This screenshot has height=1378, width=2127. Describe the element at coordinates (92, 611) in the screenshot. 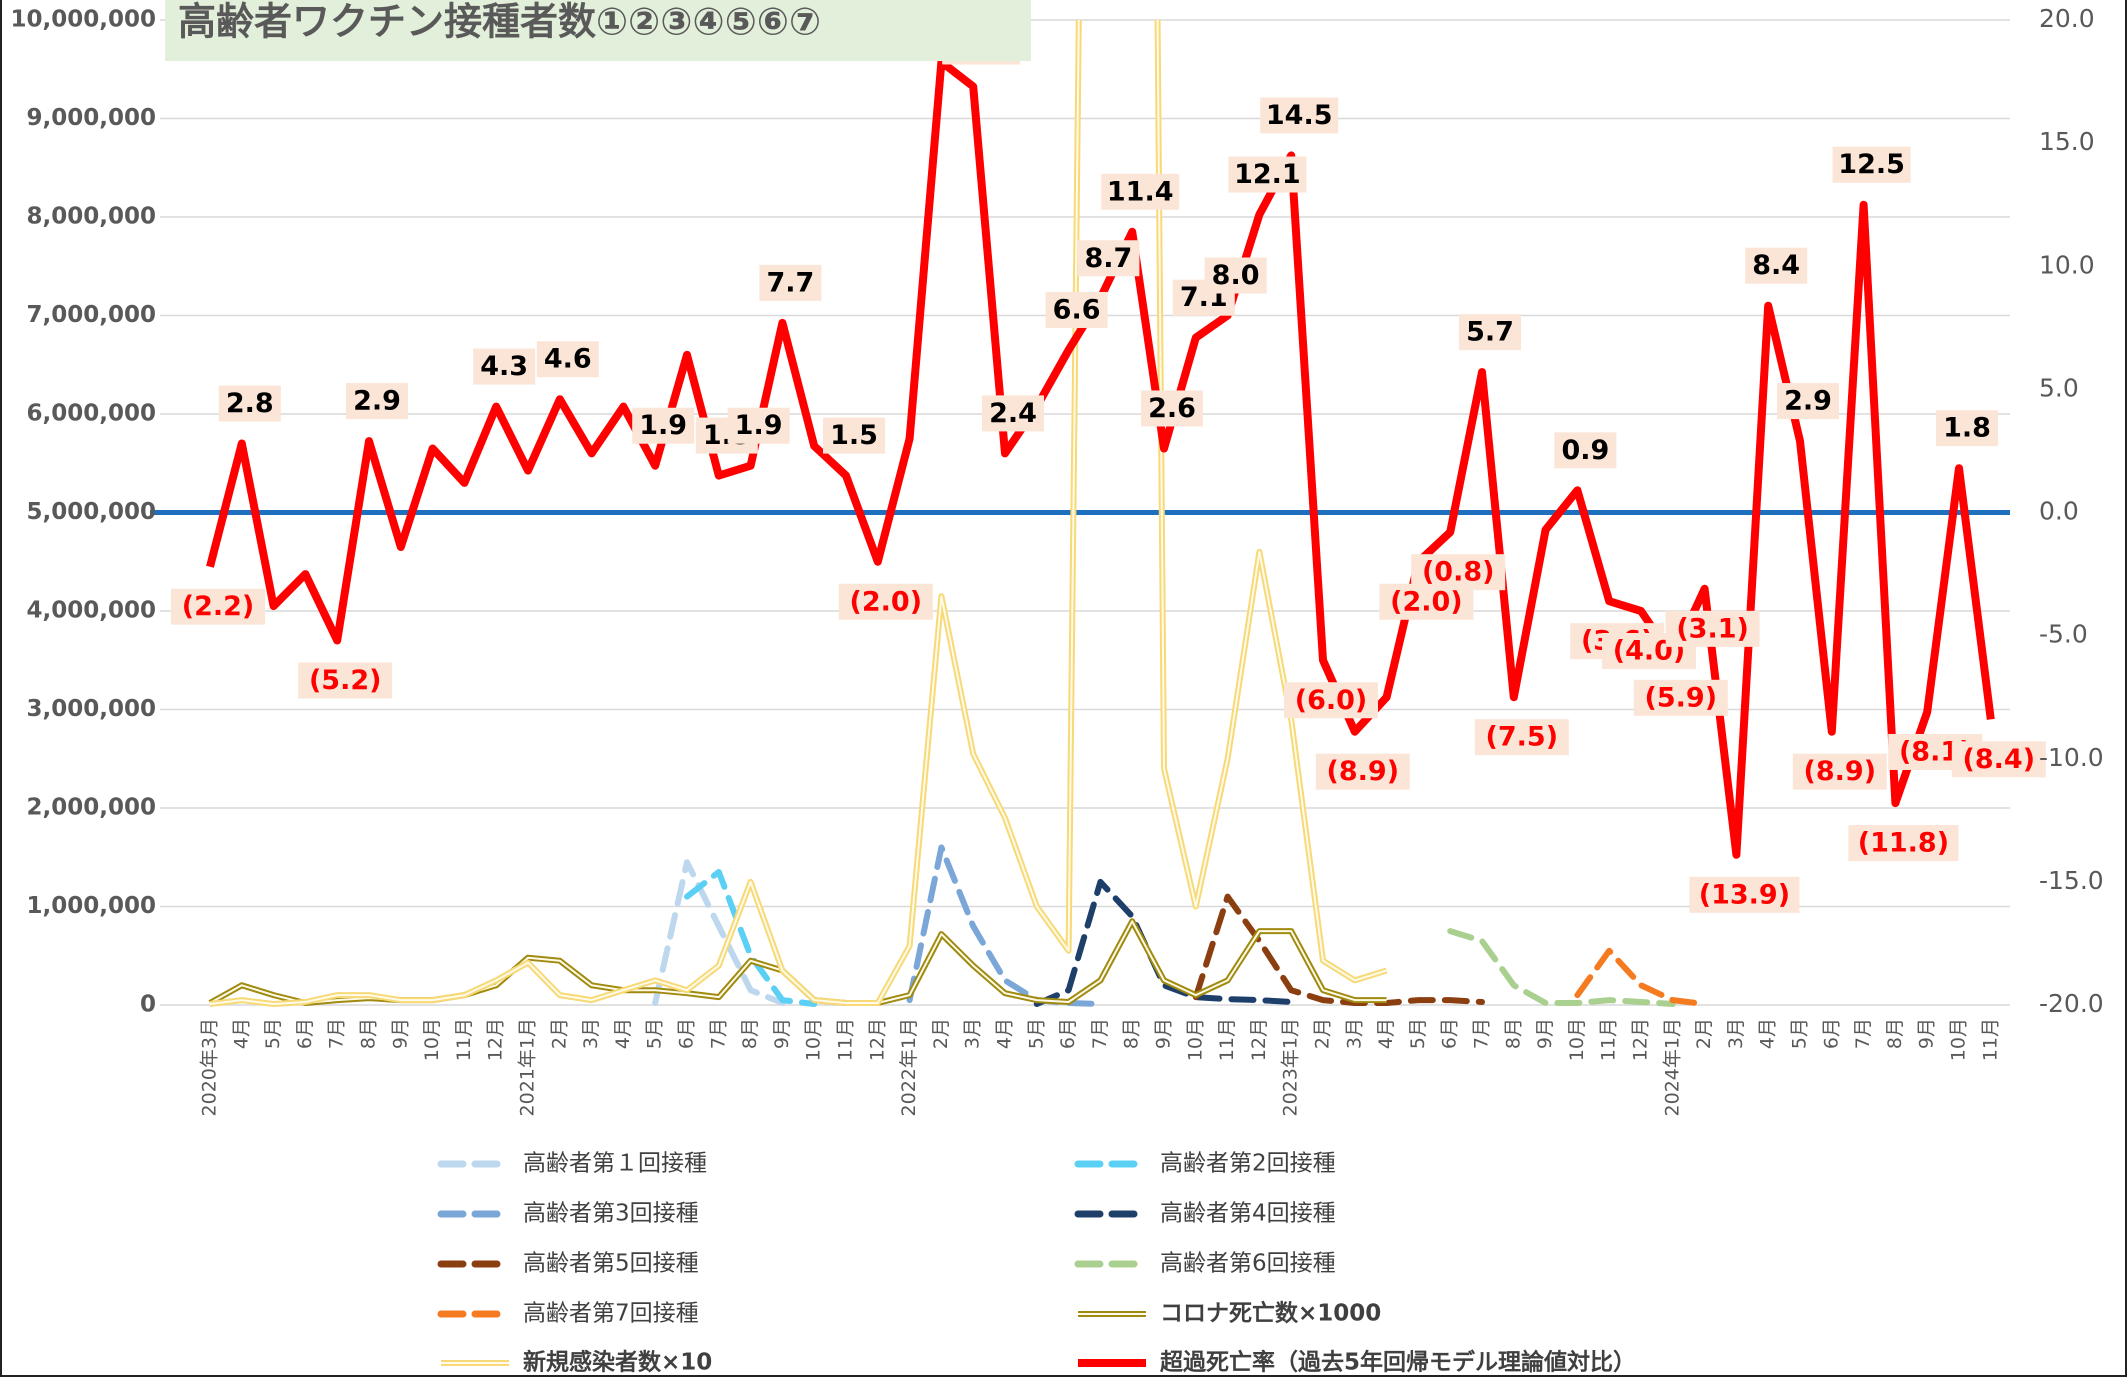

I see `y-tick-label: 4,000,000` at that location.